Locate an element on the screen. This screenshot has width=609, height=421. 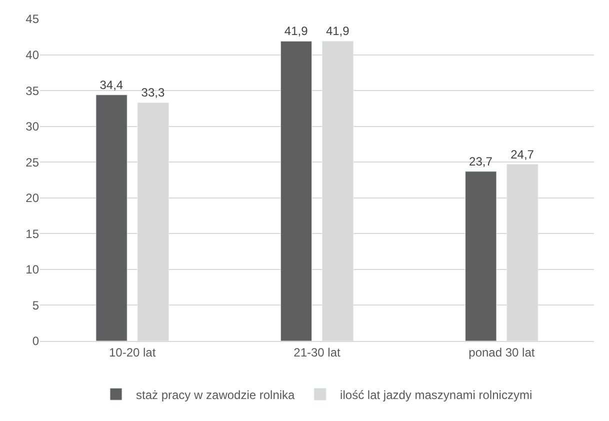
x-tick-label: ponad 30 lat is located at coordinates (502, 352).